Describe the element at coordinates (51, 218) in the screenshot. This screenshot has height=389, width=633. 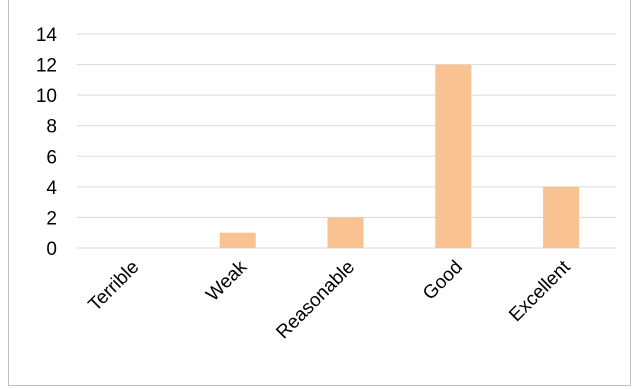
I see `y-tick-label-2: 2` at that location.